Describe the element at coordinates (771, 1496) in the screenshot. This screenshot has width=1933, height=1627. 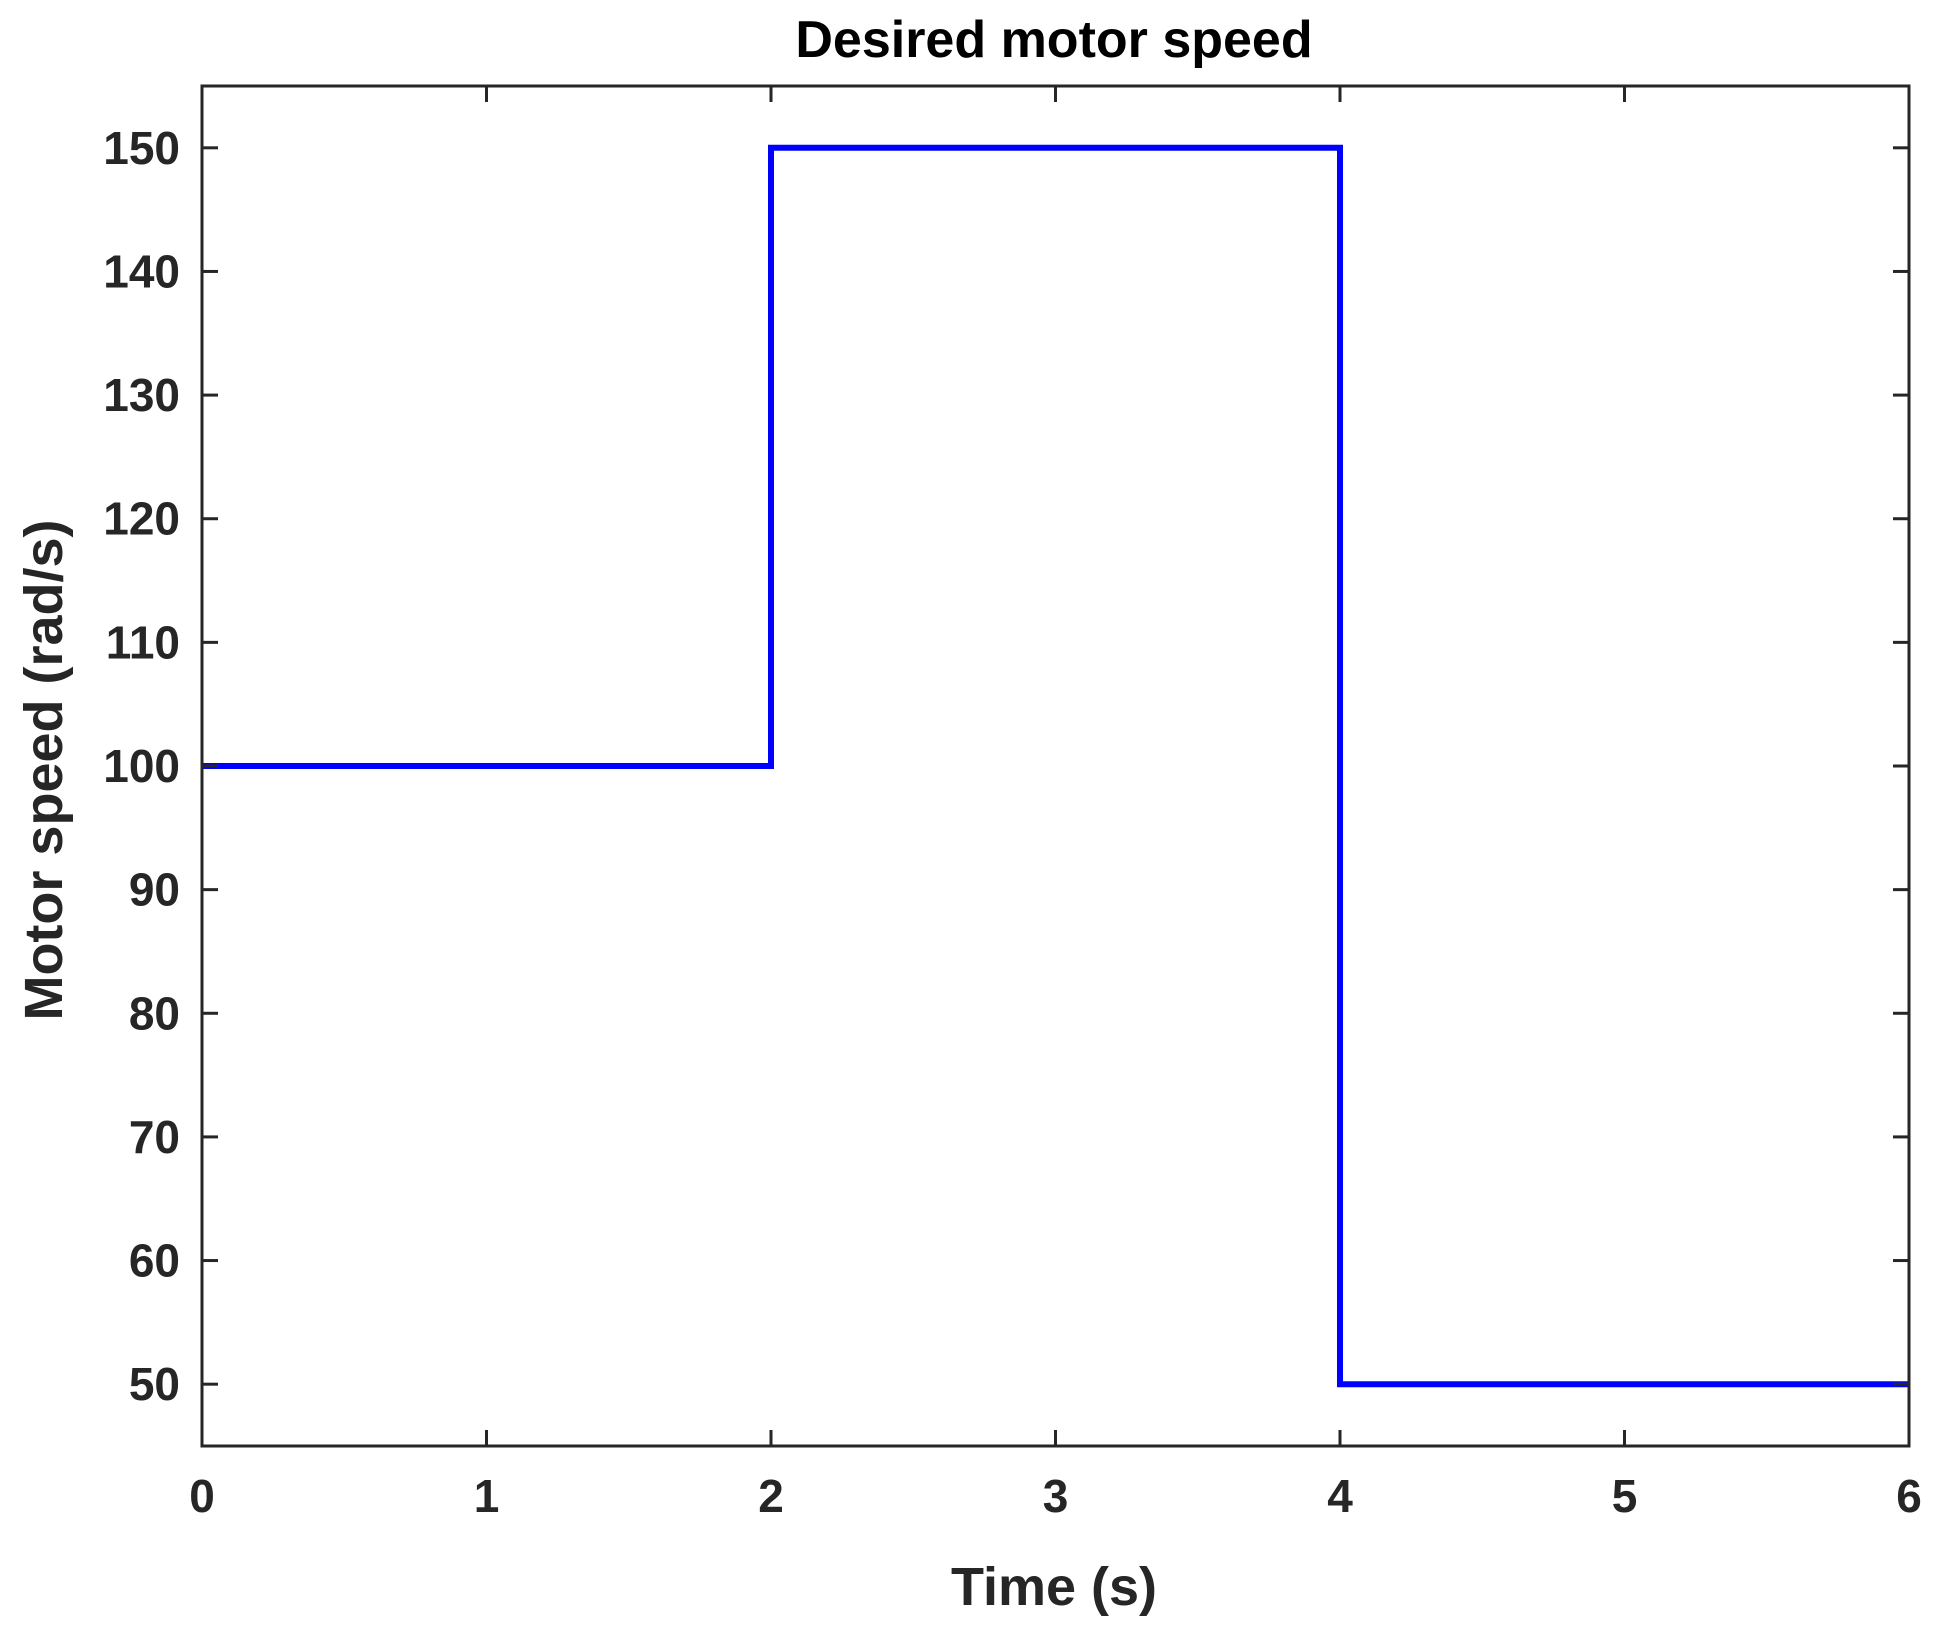
I see `x-tick-label: 2` at that location.